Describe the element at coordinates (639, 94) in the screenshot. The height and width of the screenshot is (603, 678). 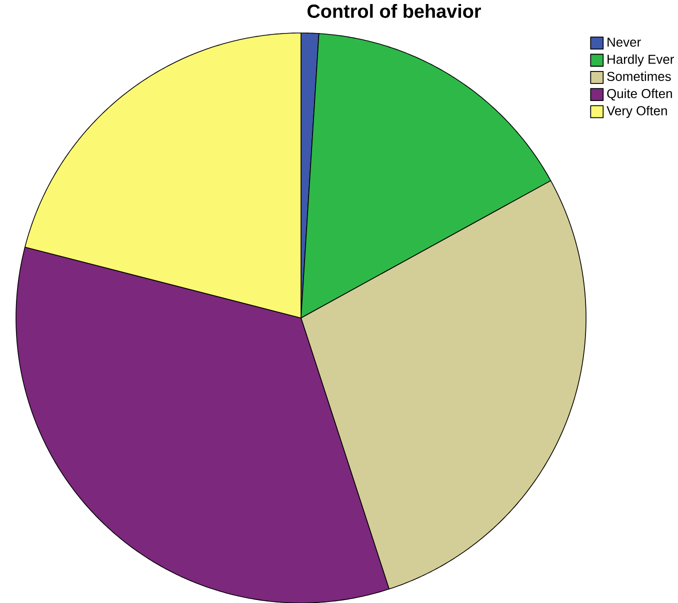
I see `legend-label: Quite Often` at that location.